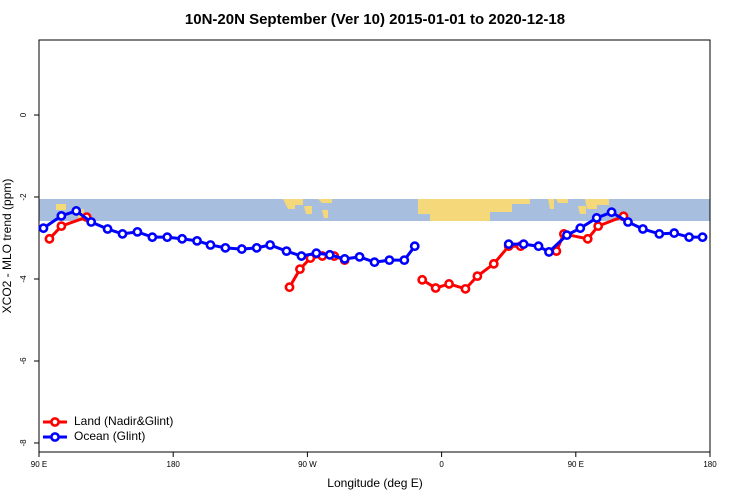  I want to click on y-tick-label: -4, so click(23, 279).